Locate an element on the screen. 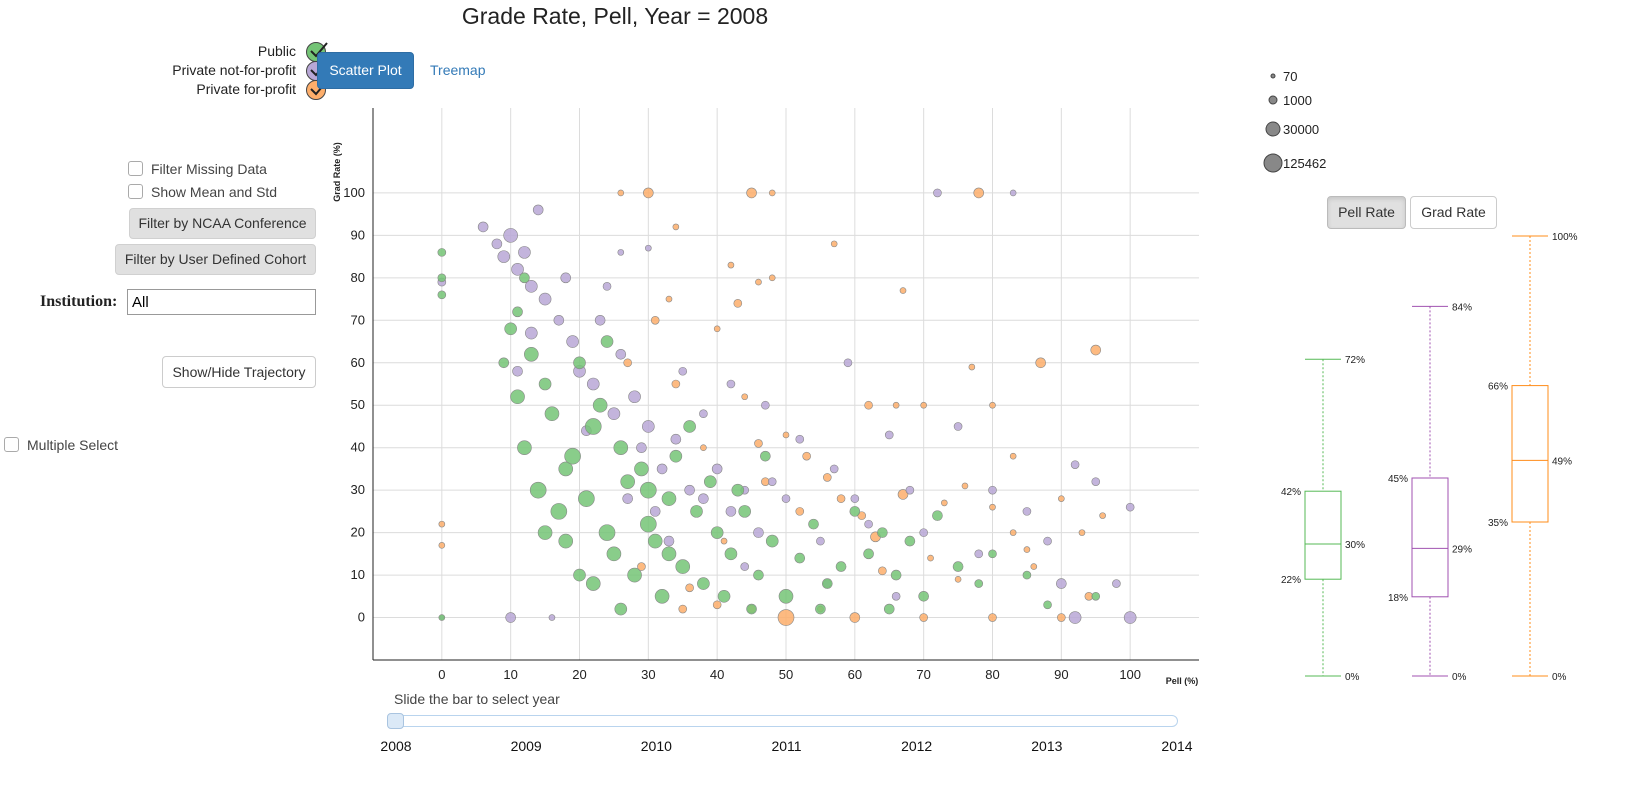 This screenshot has height=792, width=1646. filter-missing-checkbox is located at coordinates (135, 168).